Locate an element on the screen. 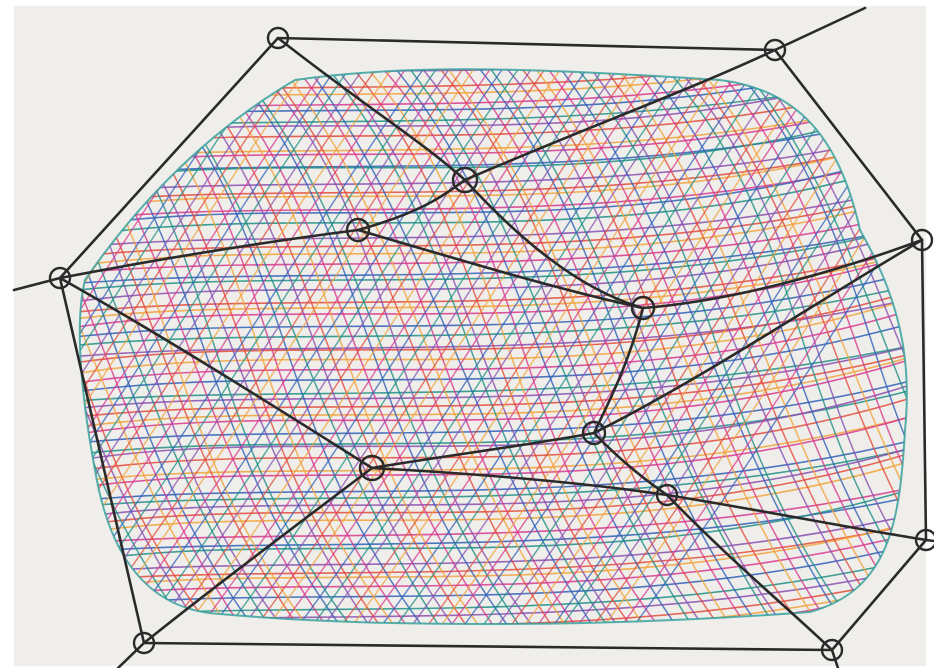  node-right-lower is located at coordinates (924, 540).